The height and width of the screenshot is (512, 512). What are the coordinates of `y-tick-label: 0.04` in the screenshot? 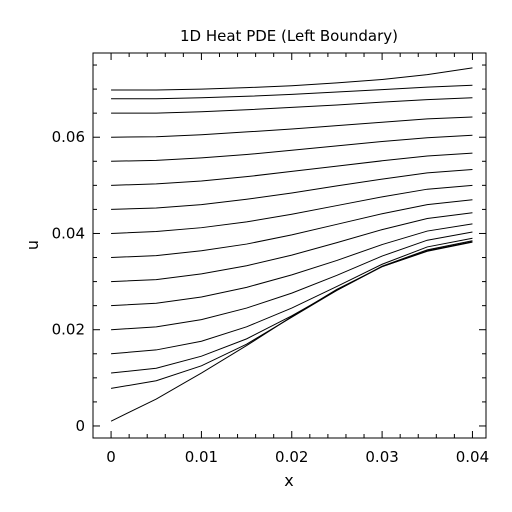 It's located at (68, 233).